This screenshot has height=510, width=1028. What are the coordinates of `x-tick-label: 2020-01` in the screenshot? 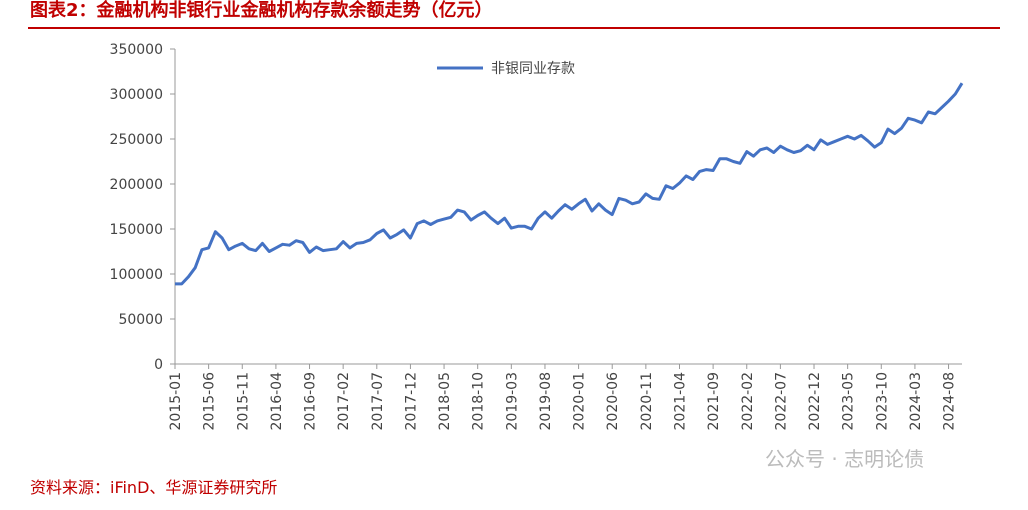 It's located at (580, 401).